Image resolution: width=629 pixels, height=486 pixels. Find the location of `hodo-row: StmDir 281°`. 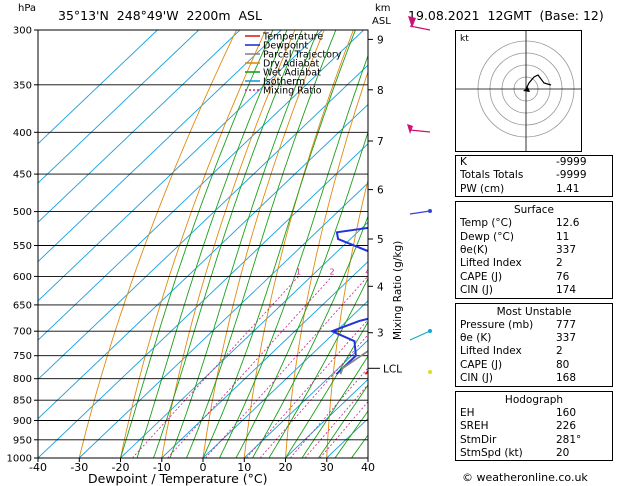

hodo-row: StmDir 281° is located at coordinates (534, 440).